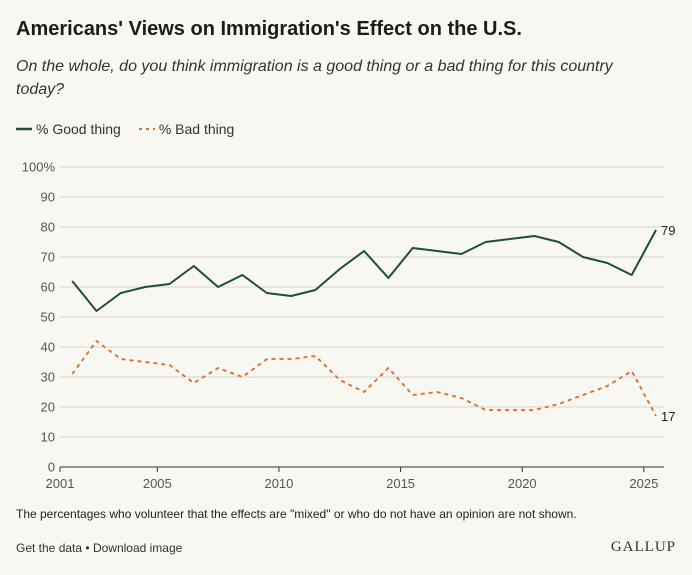 The width and height of the screenshot is (692, 575). What do you see at coordinates (643, 483) in the screenshot?
I see `x-tick-label: 2025` at bounding box center [643, 483].